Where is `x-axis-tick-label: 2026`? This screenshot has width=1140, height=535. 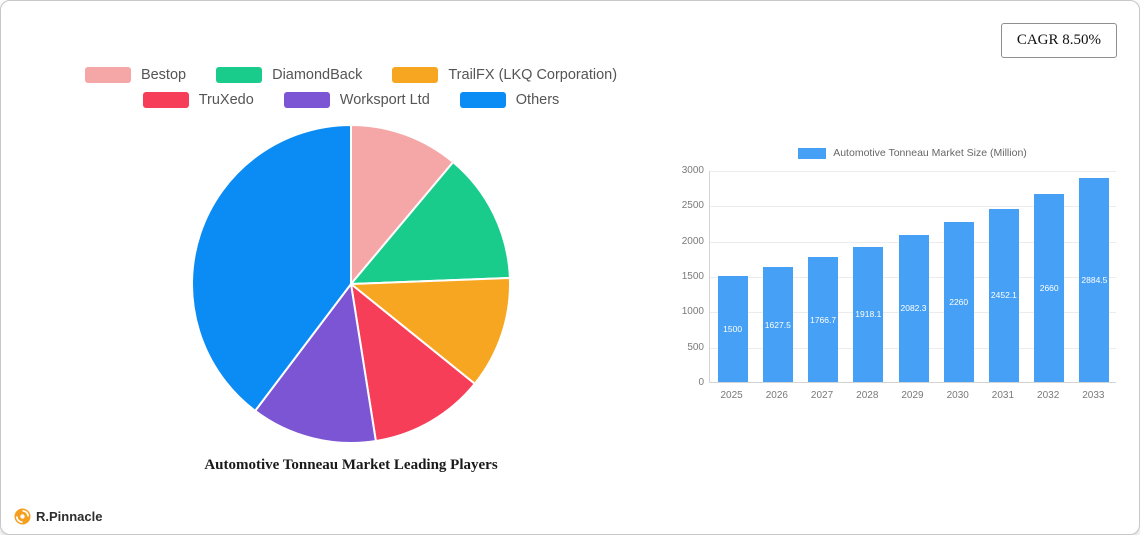
x-axis-tick-label: 2026 is located at coordinates (776, 395).